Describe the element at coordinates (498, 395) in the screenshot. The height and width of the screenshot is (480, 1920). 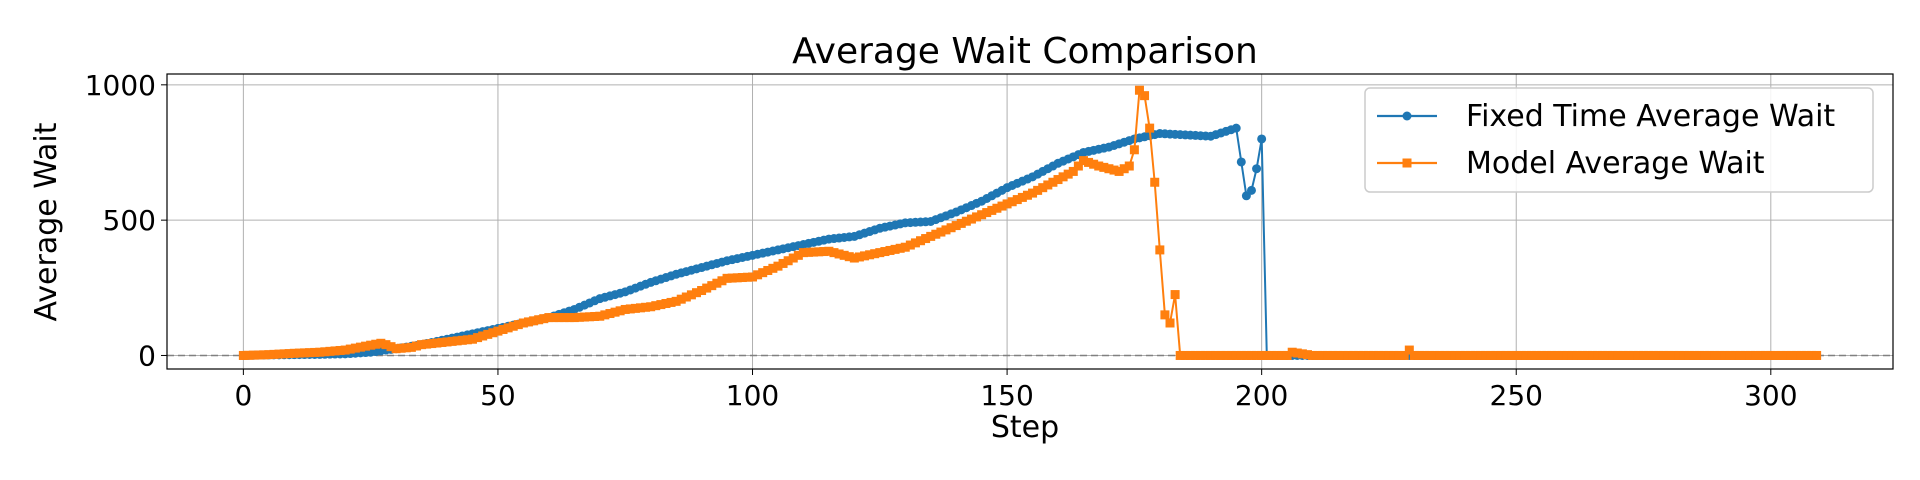
I see `x-tick-label: 50` at that location.